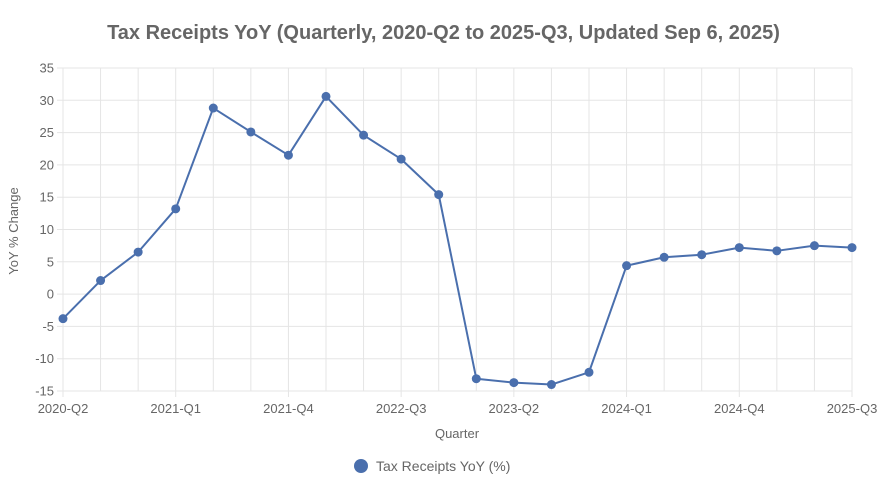  Describe the element at coordinates (361, 466) in the screenshot. I see `legend-marker` at that location.